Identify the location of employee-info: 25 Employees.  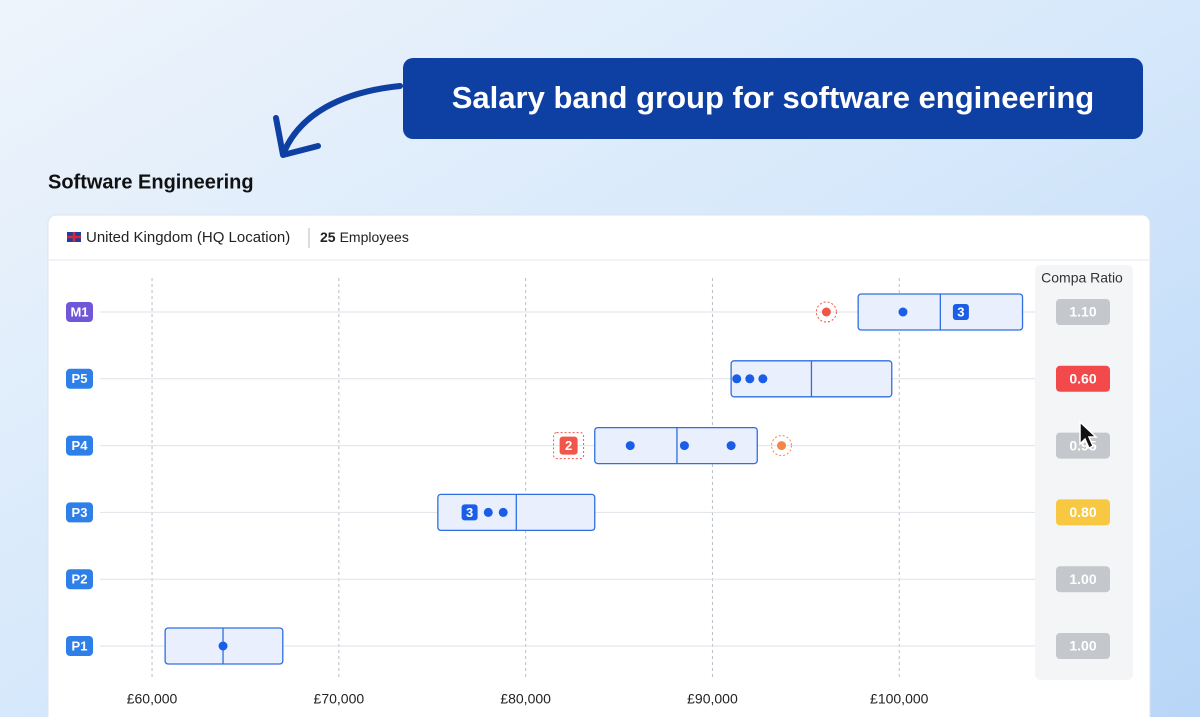
(364, 237).